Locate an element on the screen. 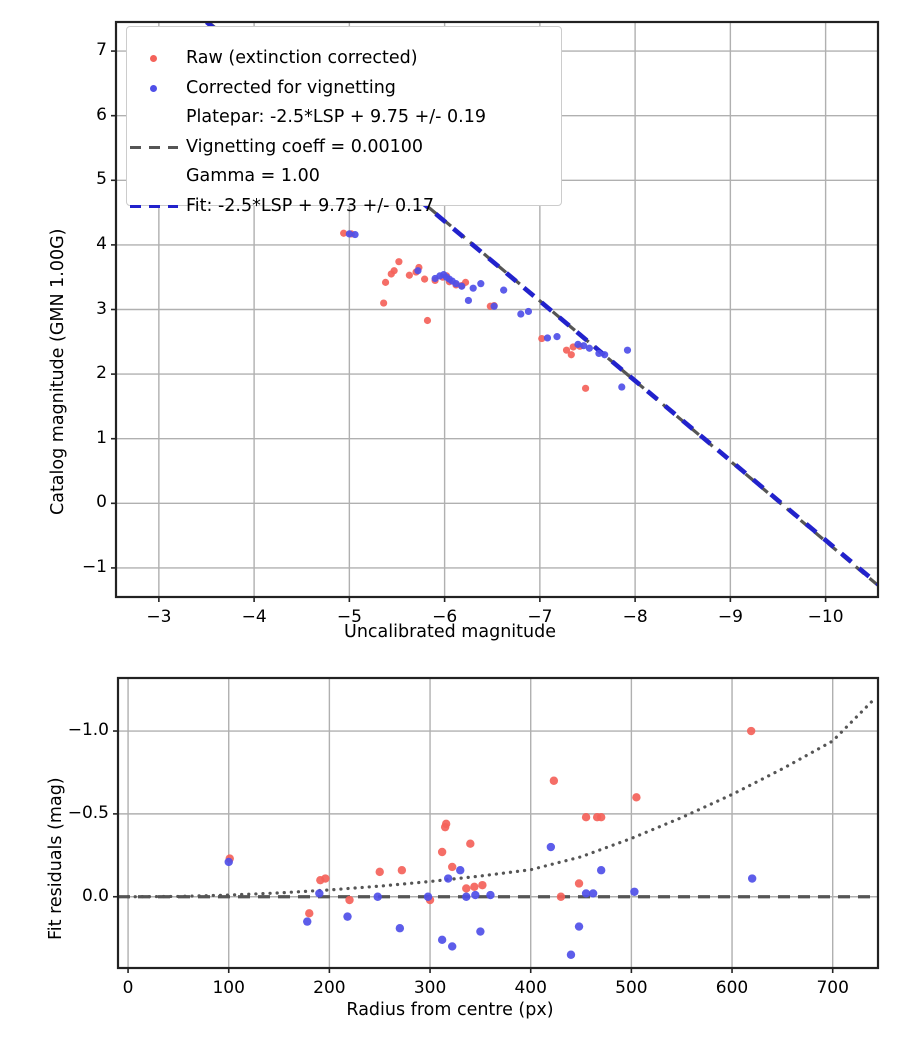 The width and height of the screenshot is (900, 1050). bottom-xtick-4: 400 is located at coordinates (530, 988).